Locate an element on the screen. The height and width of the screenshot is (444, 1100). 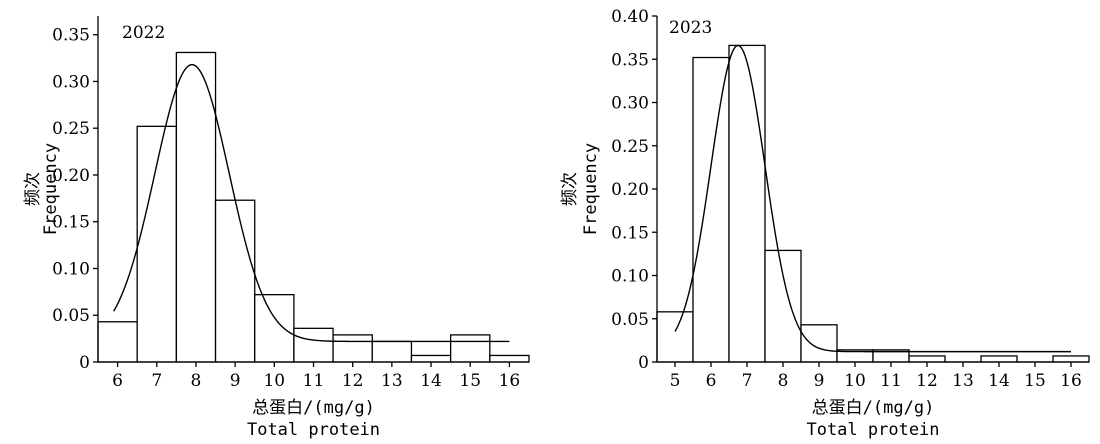
year-label: 2023 is located at coordinates (690, 28).